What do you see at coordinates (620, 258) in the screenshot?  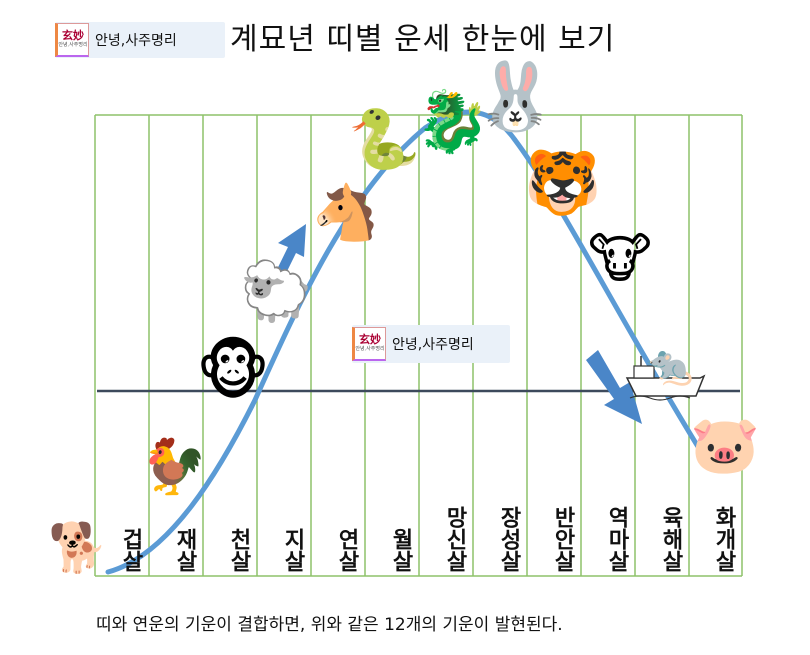 I see `ox-icon: 🐮` at bounding box center [620, 258].